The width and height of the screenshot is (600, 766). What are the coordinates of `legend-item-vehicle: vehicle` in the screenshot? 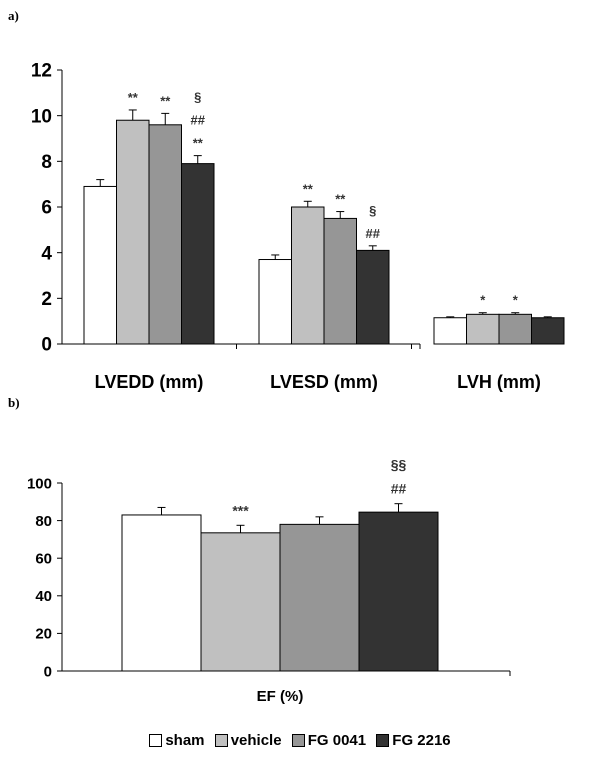 It's located at (248, 740).